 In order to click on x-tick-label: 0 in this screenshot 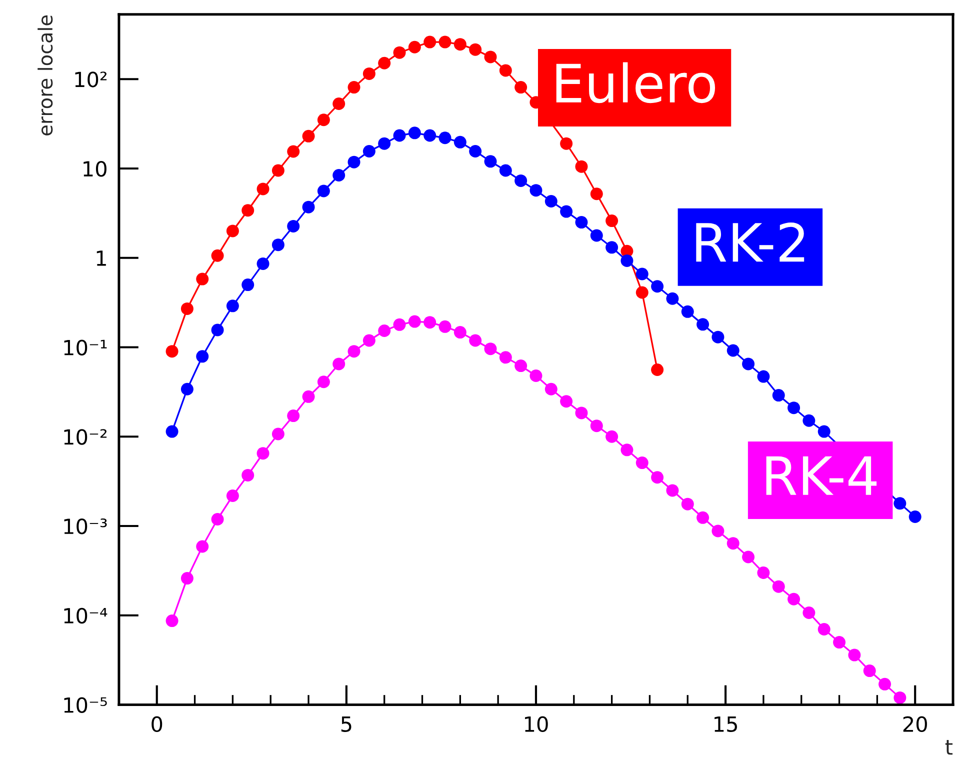, I will do `click(157, 724)`.